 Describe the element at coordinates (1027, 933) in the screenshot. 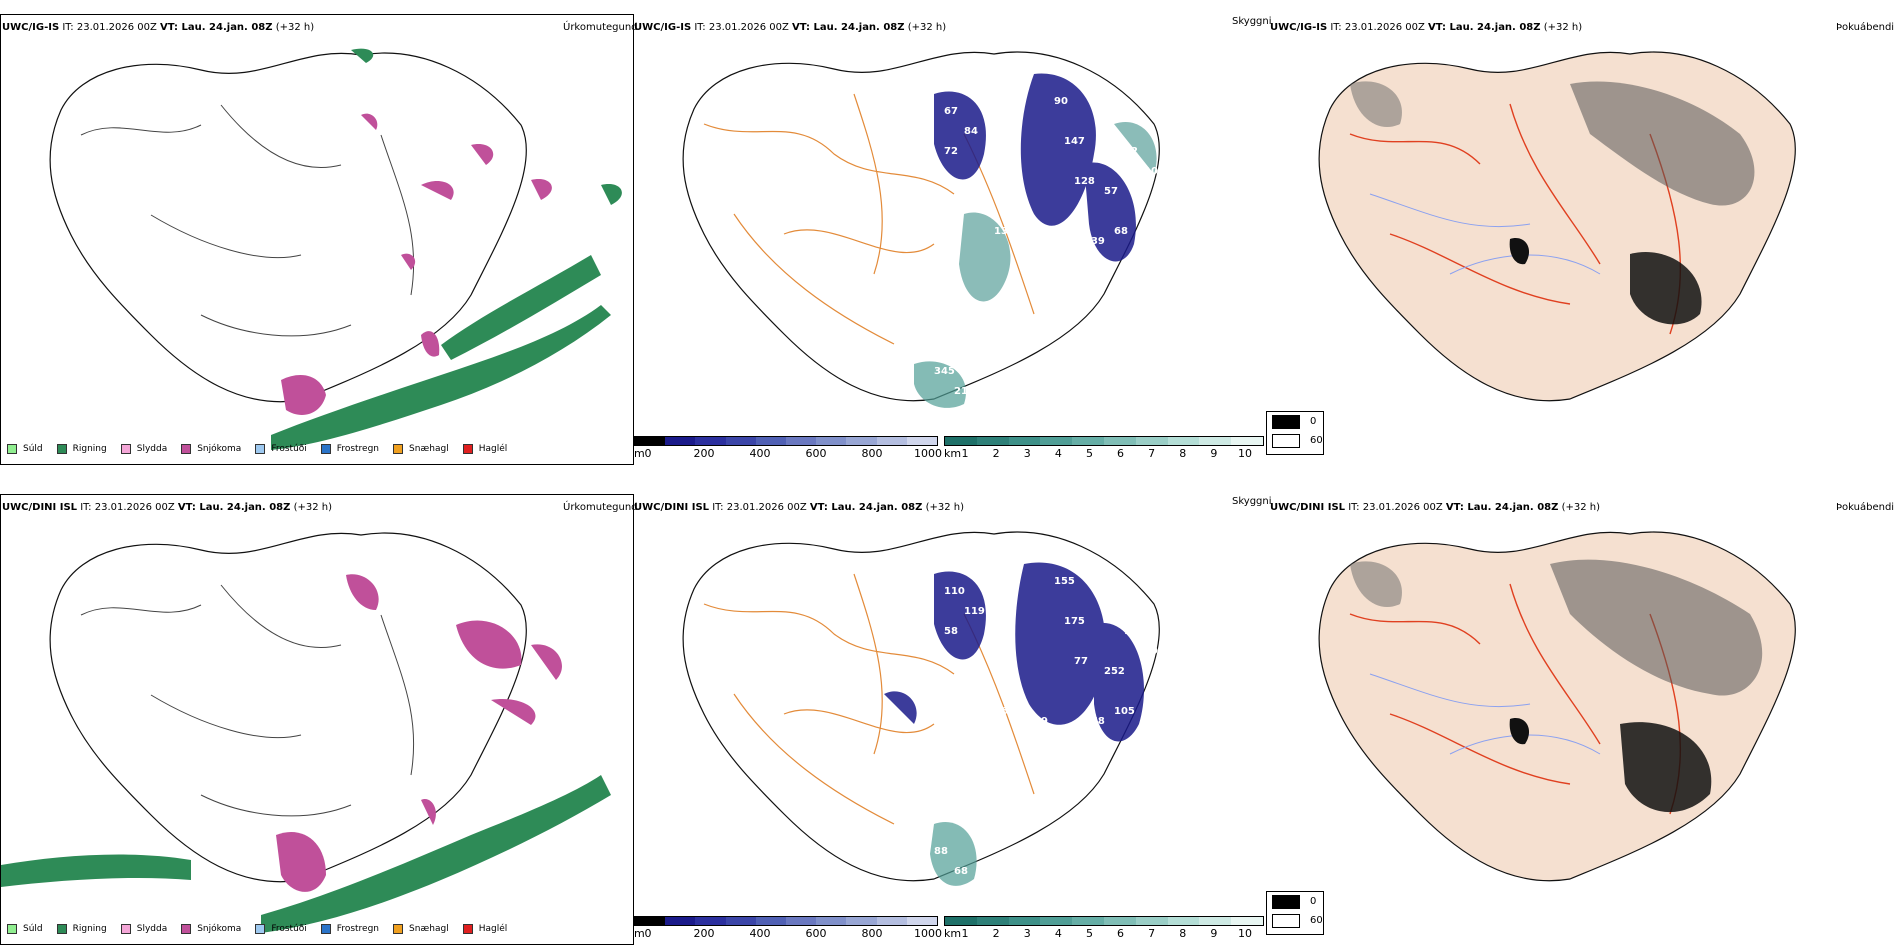

I see `colorbar-tick-label: 3` at that location.